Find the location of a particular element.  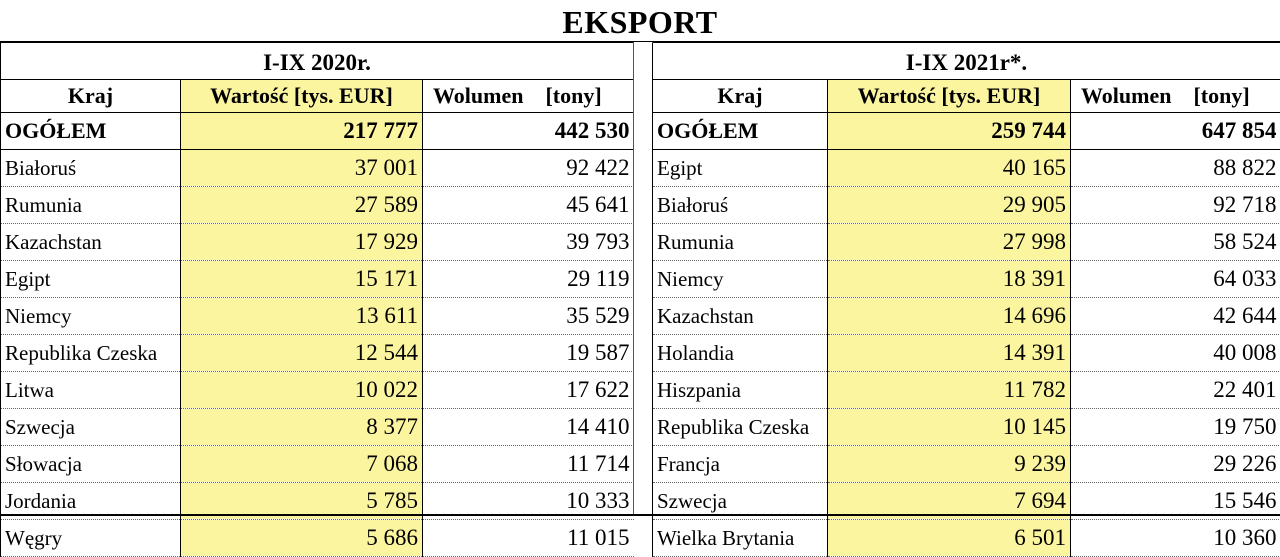

value-cell: 17 929 is located at coordinates (302, 242).